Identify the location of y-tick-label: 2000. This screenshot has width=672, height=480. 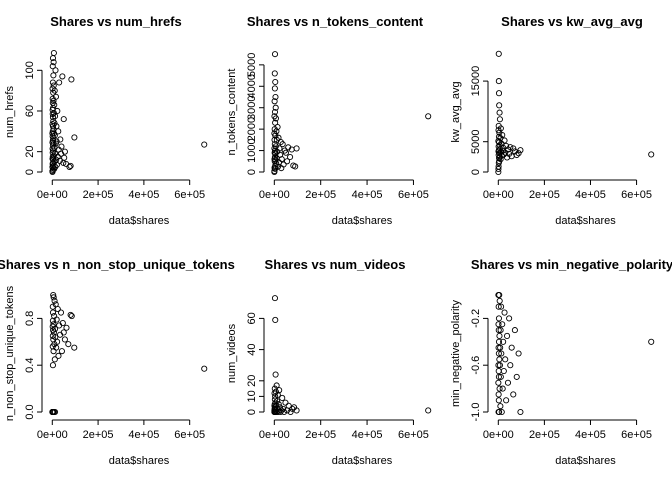
(252, 129).